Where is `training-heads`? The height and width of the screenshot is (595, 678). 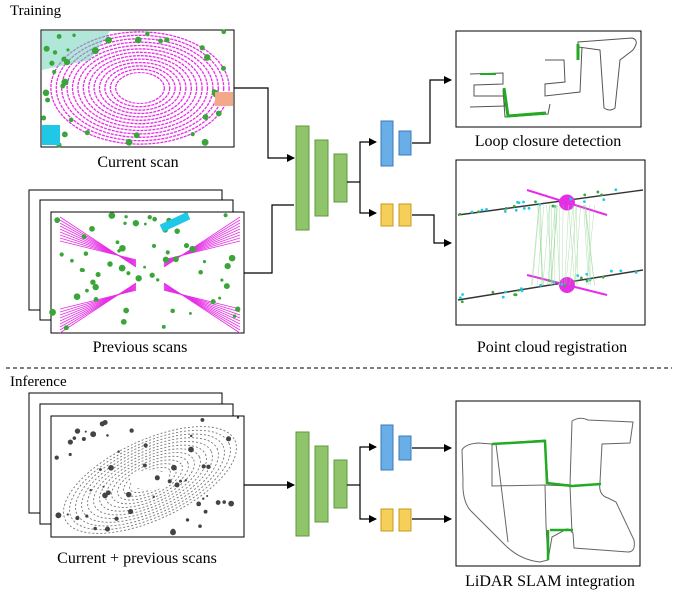
training-heads is located at coordinates (399, 161).